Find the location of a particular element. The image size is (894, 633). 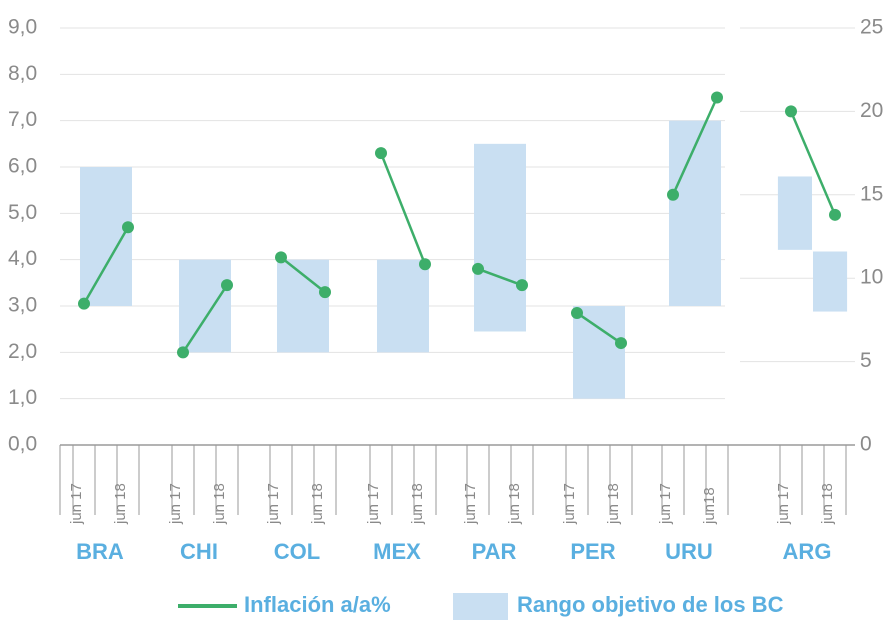

y-tick-label: 2,0 is located at coordinates (22, 351).